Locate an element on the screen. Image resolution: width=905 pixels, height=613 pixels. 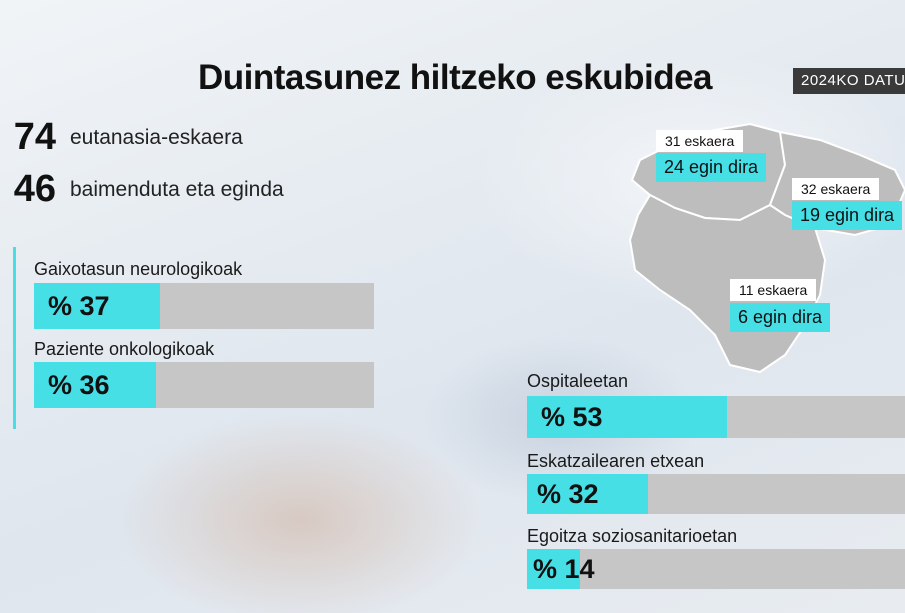
bar-value-hospitals: % 53 is located at coordinates (572, 417).